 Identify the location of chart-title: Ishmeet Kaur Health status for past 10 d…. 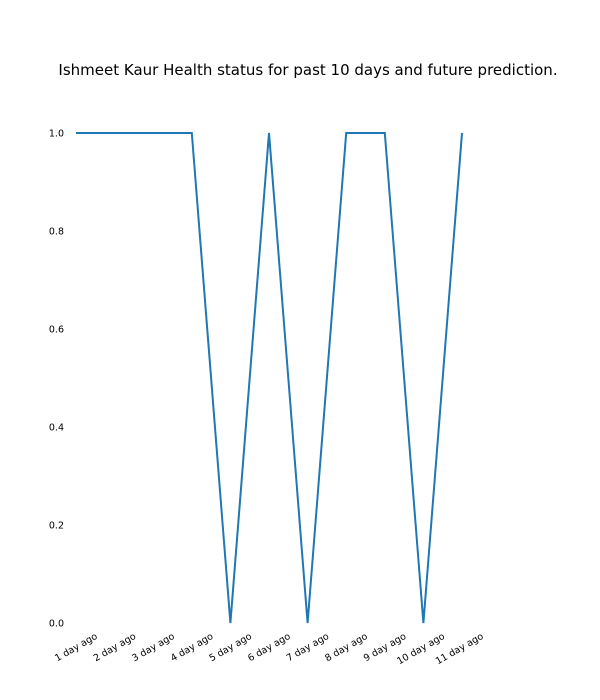
(308, 70).